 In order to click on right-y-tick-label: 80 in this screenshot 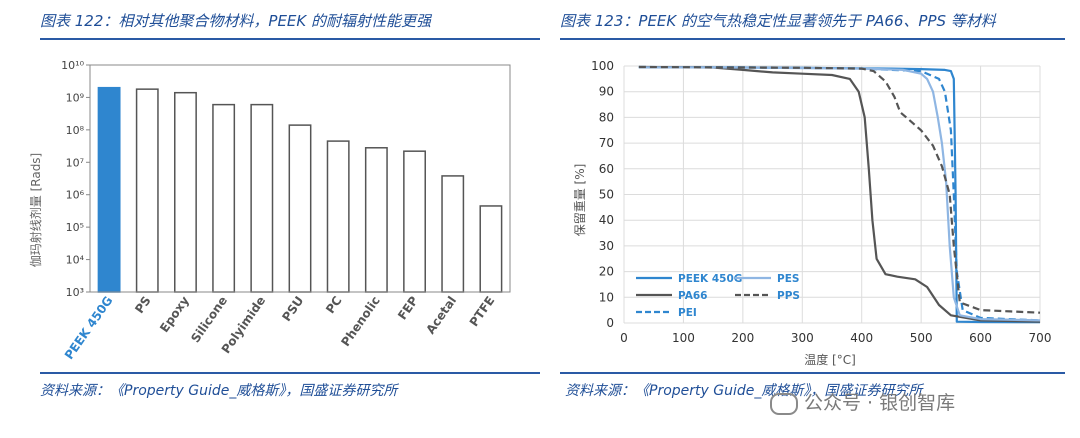, I will do `click(606, 117)`.